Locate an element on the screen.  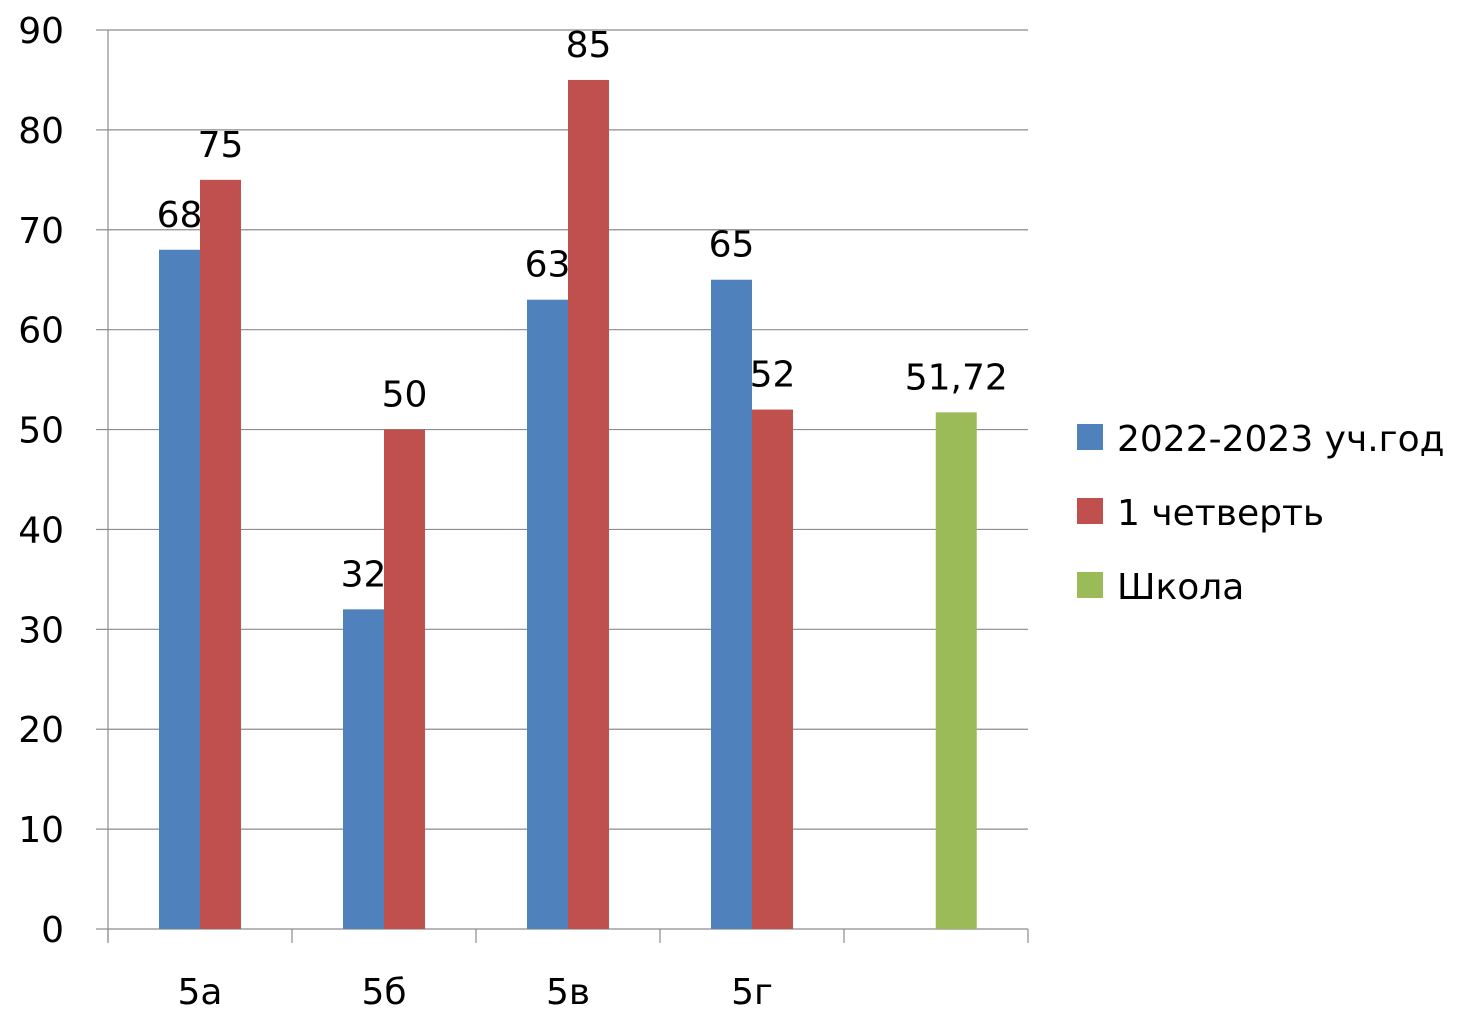
legend-label: Школа is located at coordinates (1180, 587).